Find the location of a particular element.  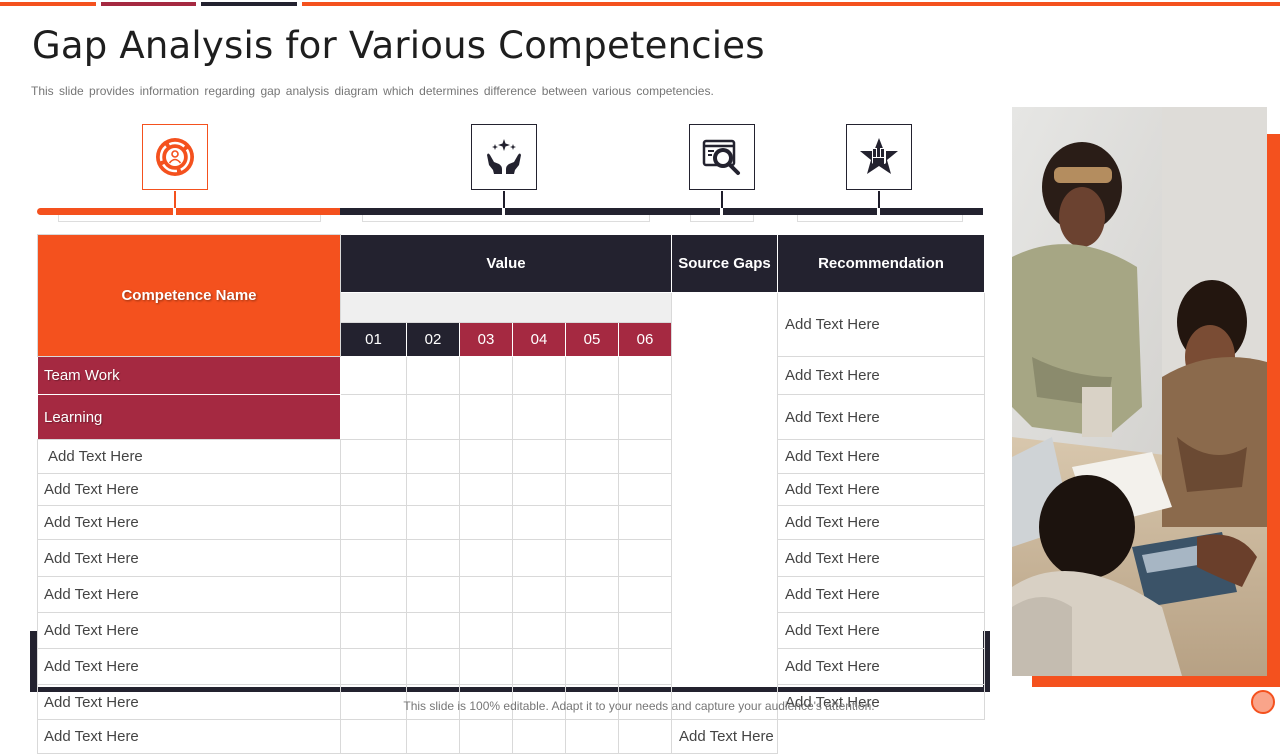

fist-star-icon is located at coordinates (879, 156).